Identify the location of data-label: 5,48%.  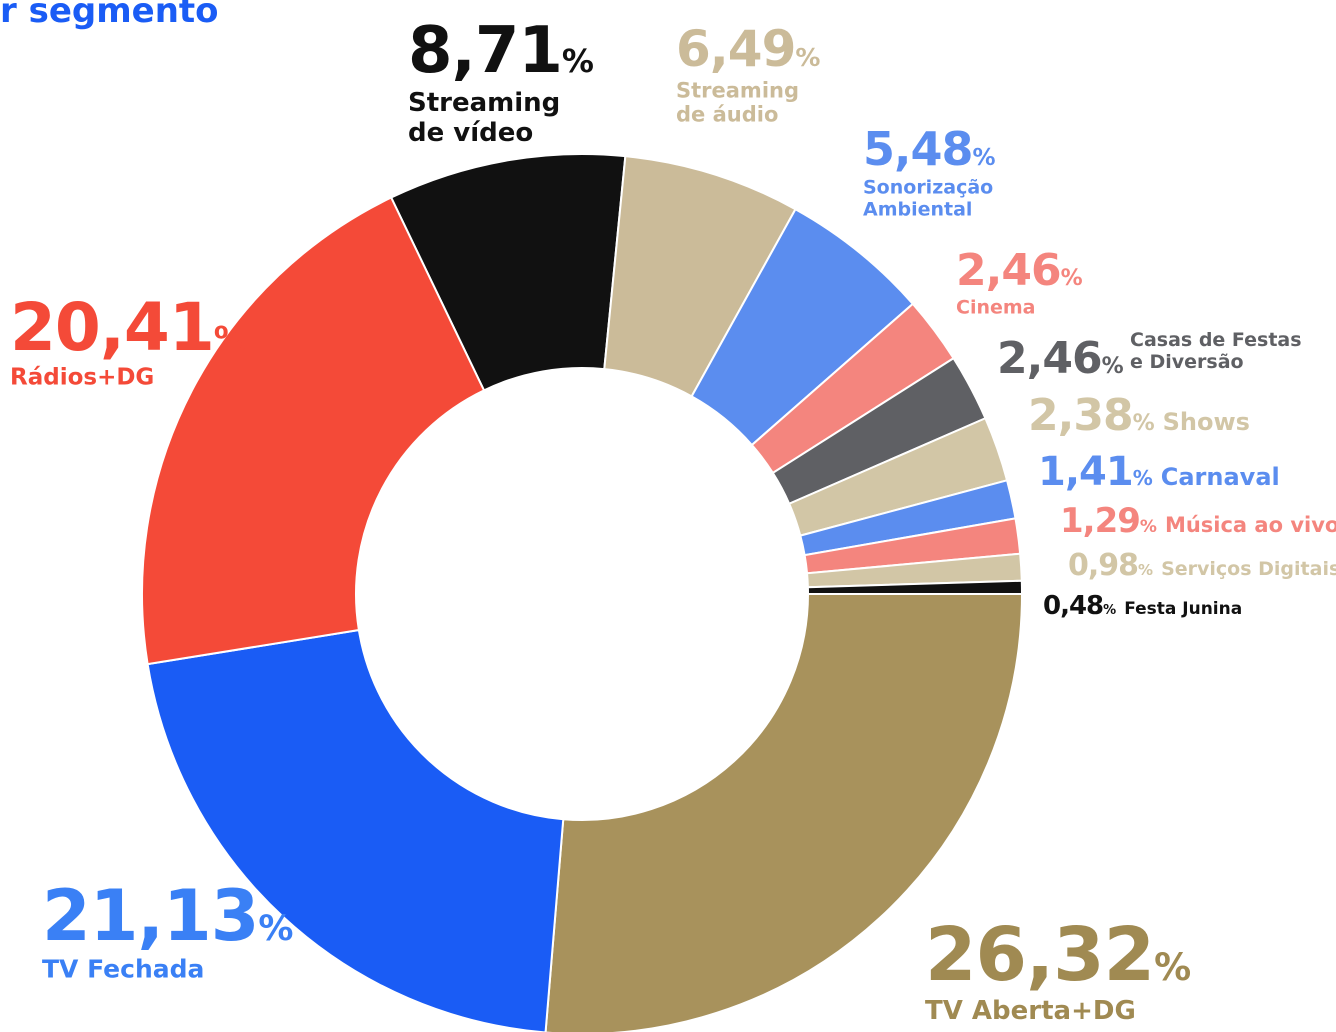
(929, 149).